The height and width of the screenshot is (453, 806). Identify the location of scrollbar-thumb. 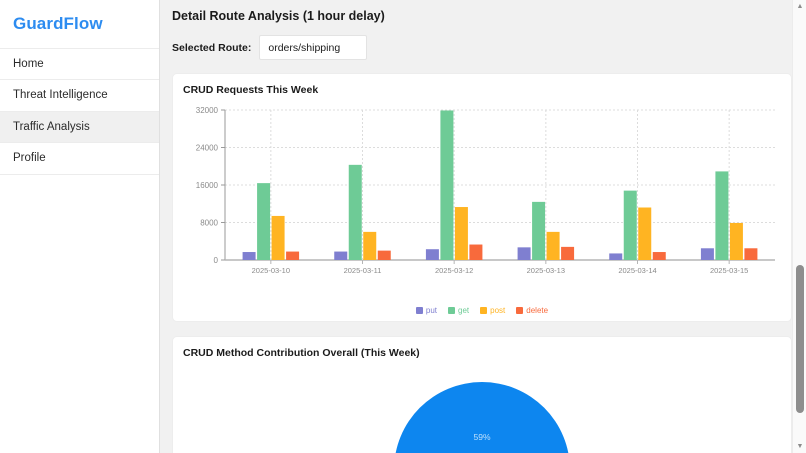
(800, 339).